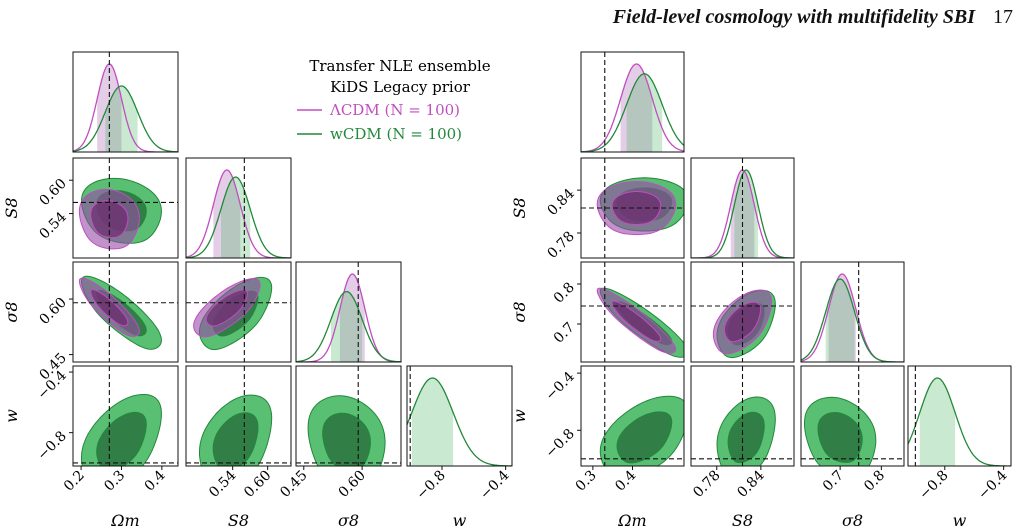 This screenshot has width=1025, height=532. What do you see at coordinates (52, 225) in the screenshot?
I see `y-tick-label: 0.54` at bounding box center [52, 225].